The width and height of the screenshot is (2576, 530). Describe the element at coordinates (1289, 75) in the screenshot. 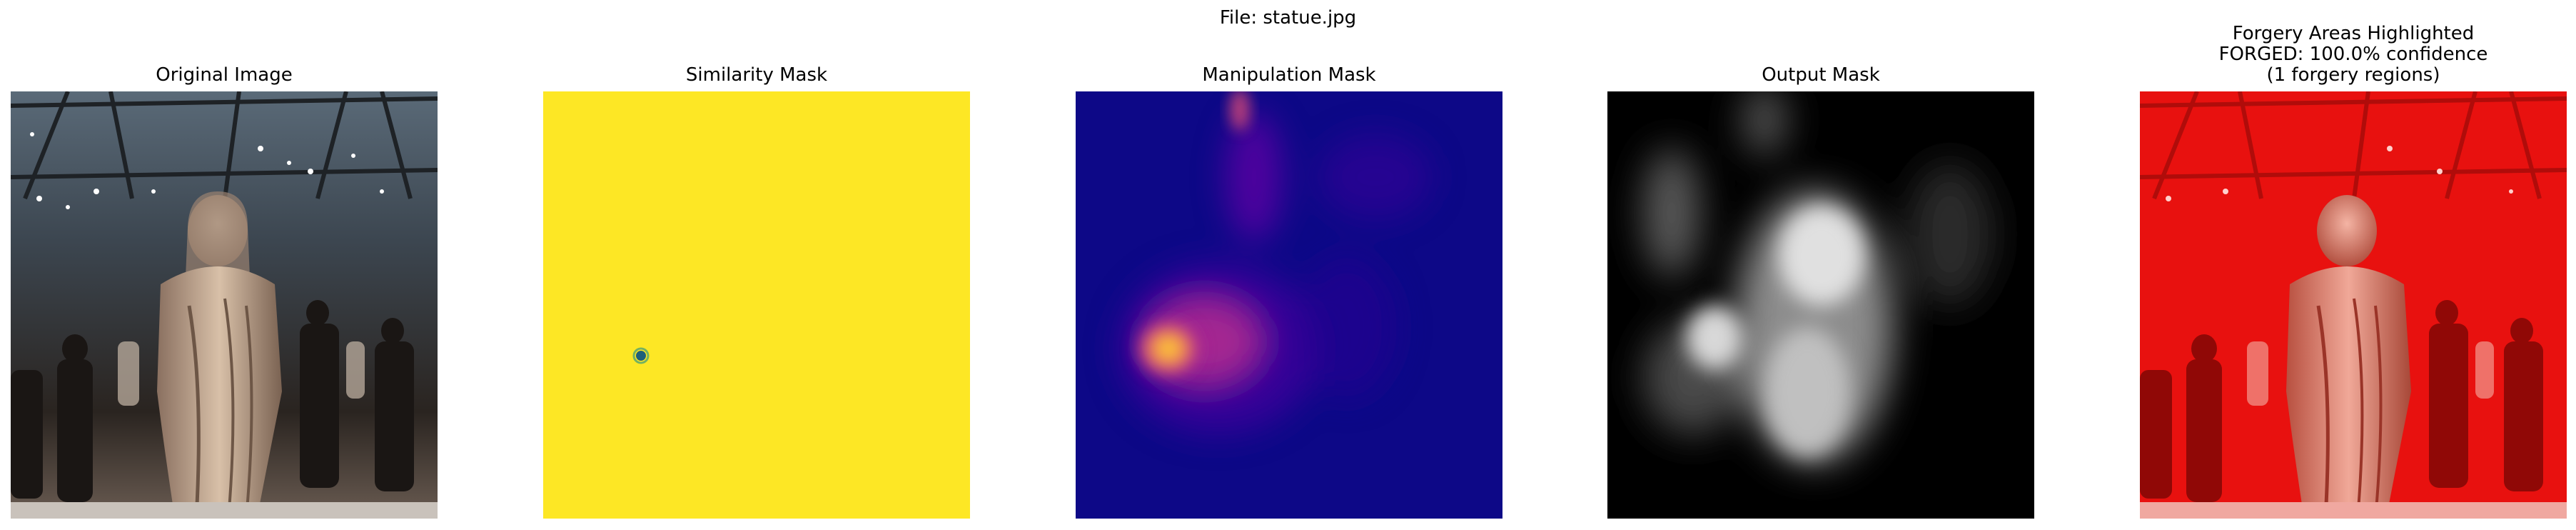

I see `panel-title-manipulation: Manipulation Mask` at that location.